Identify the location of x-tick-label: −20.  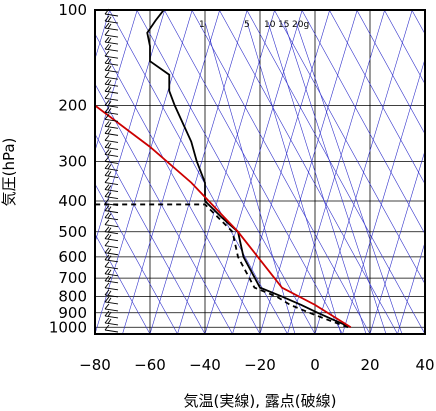
(260, 365).